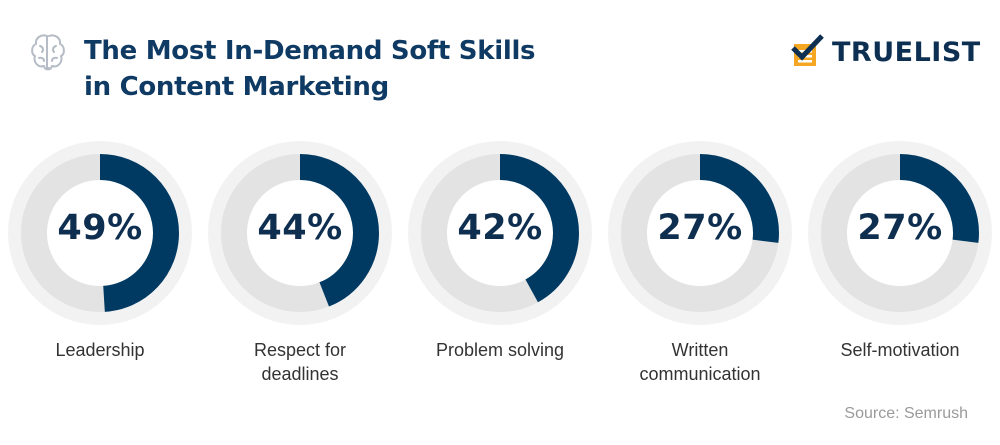  I want to click on donut-value-label: 42%, so click(500, 228).